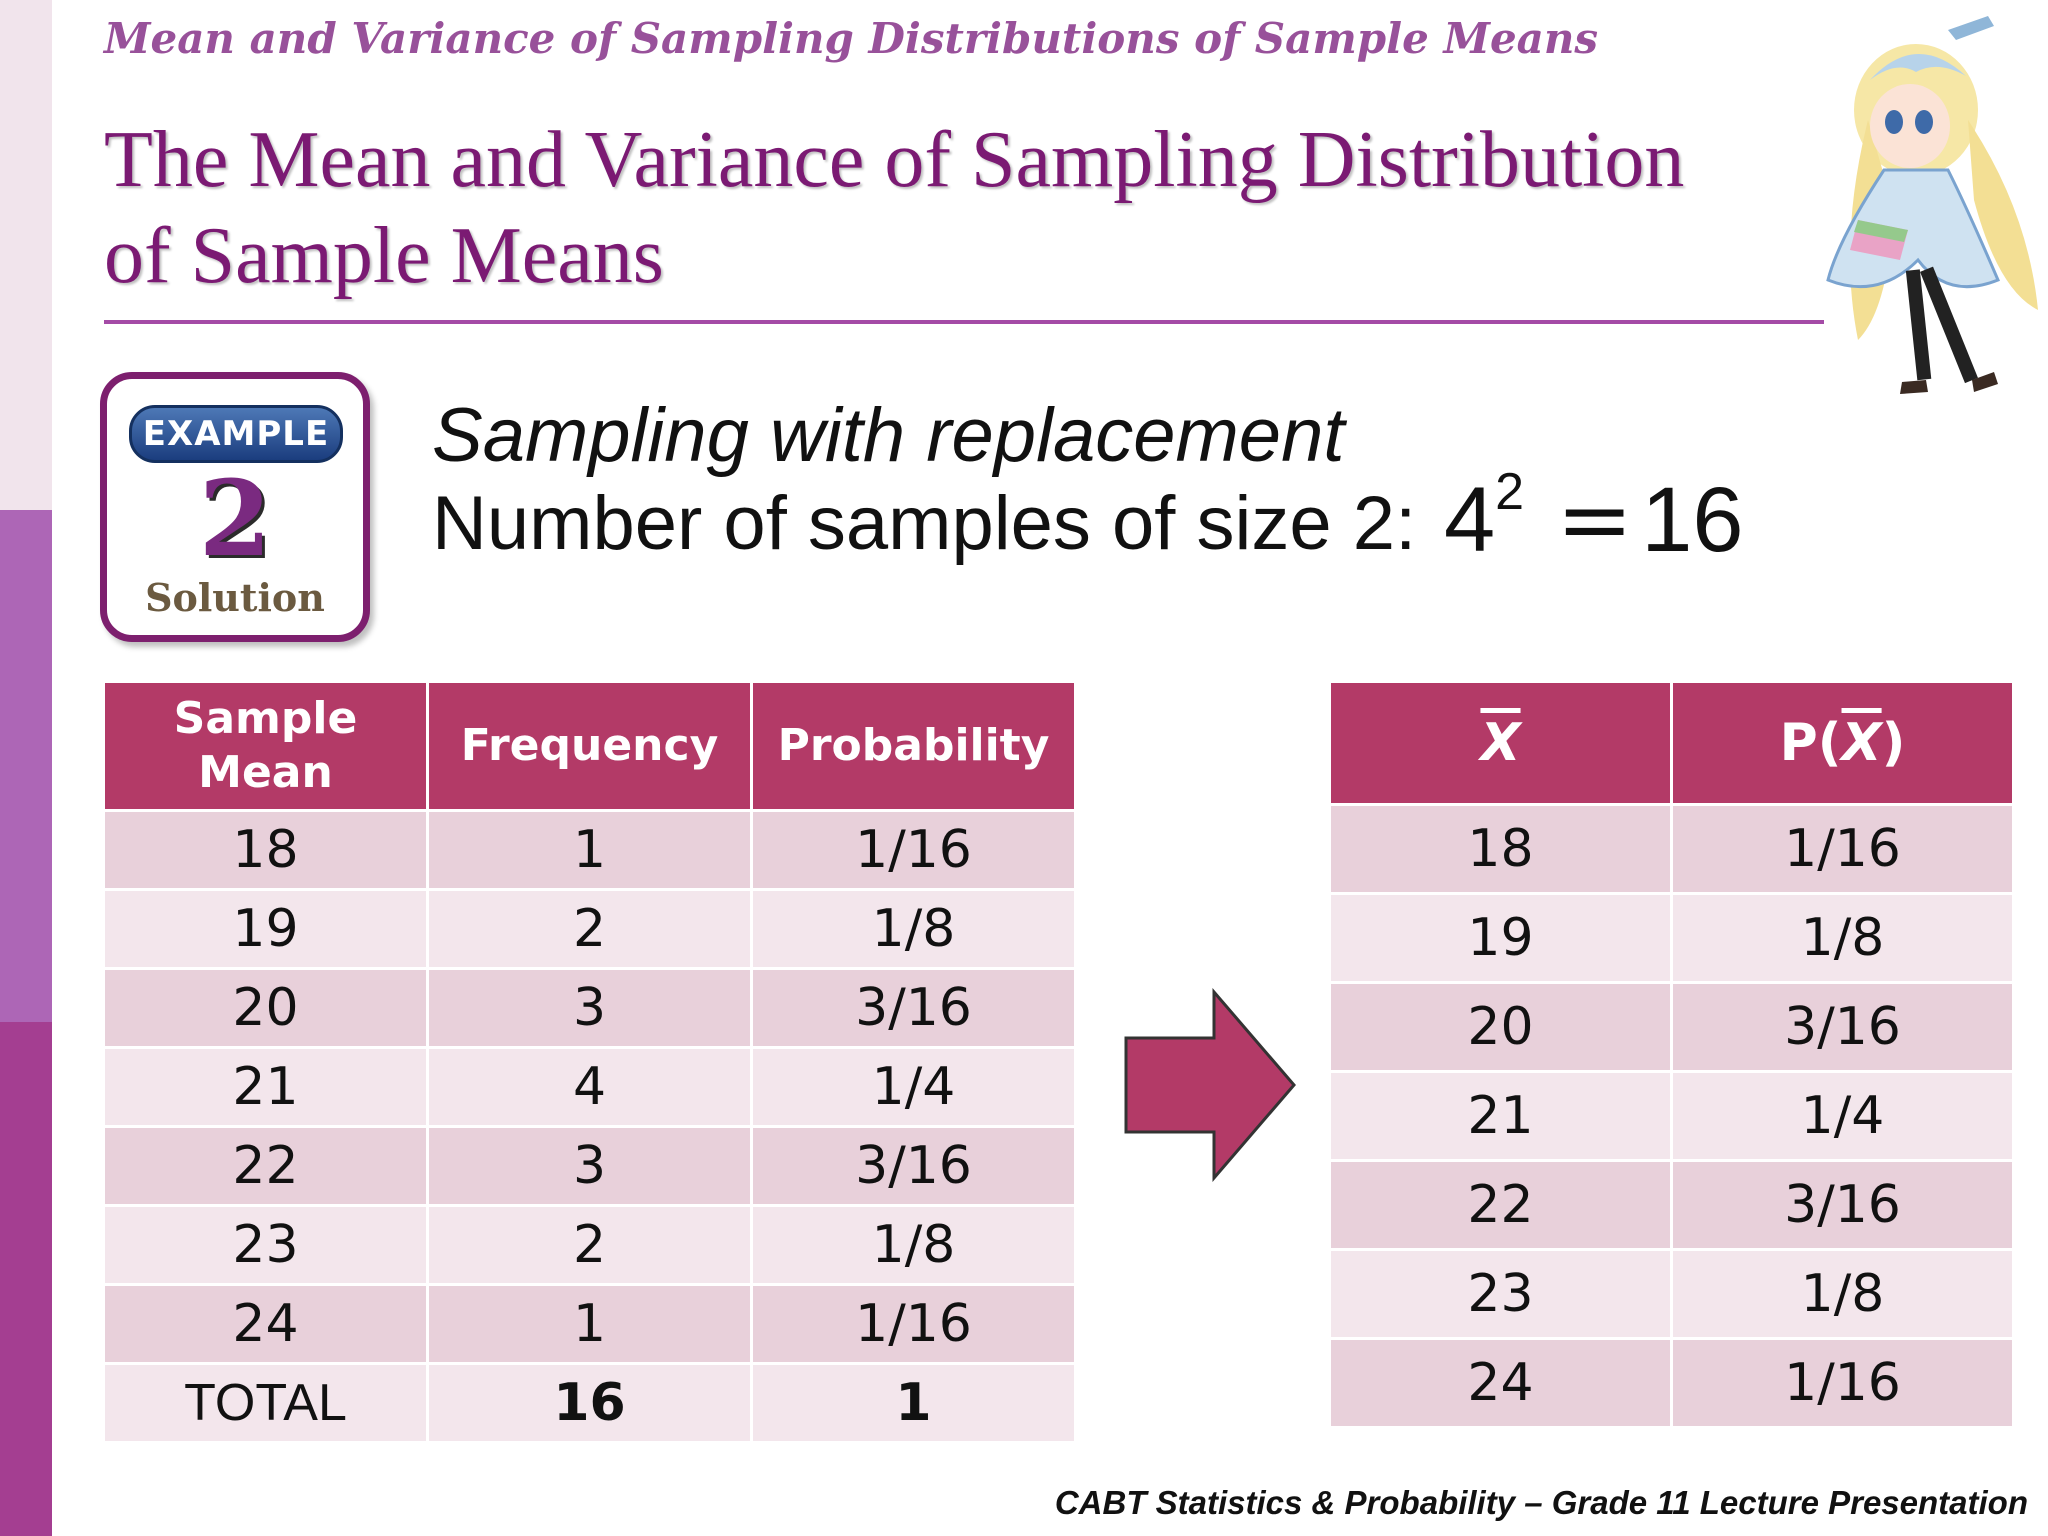 This screenshot has height=1536, width=2048. I want to click on table-row: 24 1/16, so click(1671, 1383).